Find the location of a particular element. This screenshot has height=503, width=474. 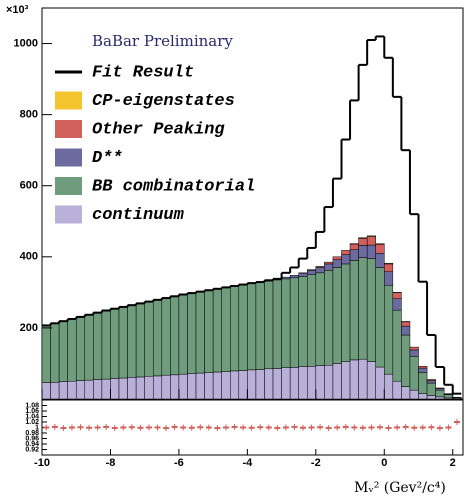

ratio-y-tick-label: 1.02 is located at coordinates (32, 422).